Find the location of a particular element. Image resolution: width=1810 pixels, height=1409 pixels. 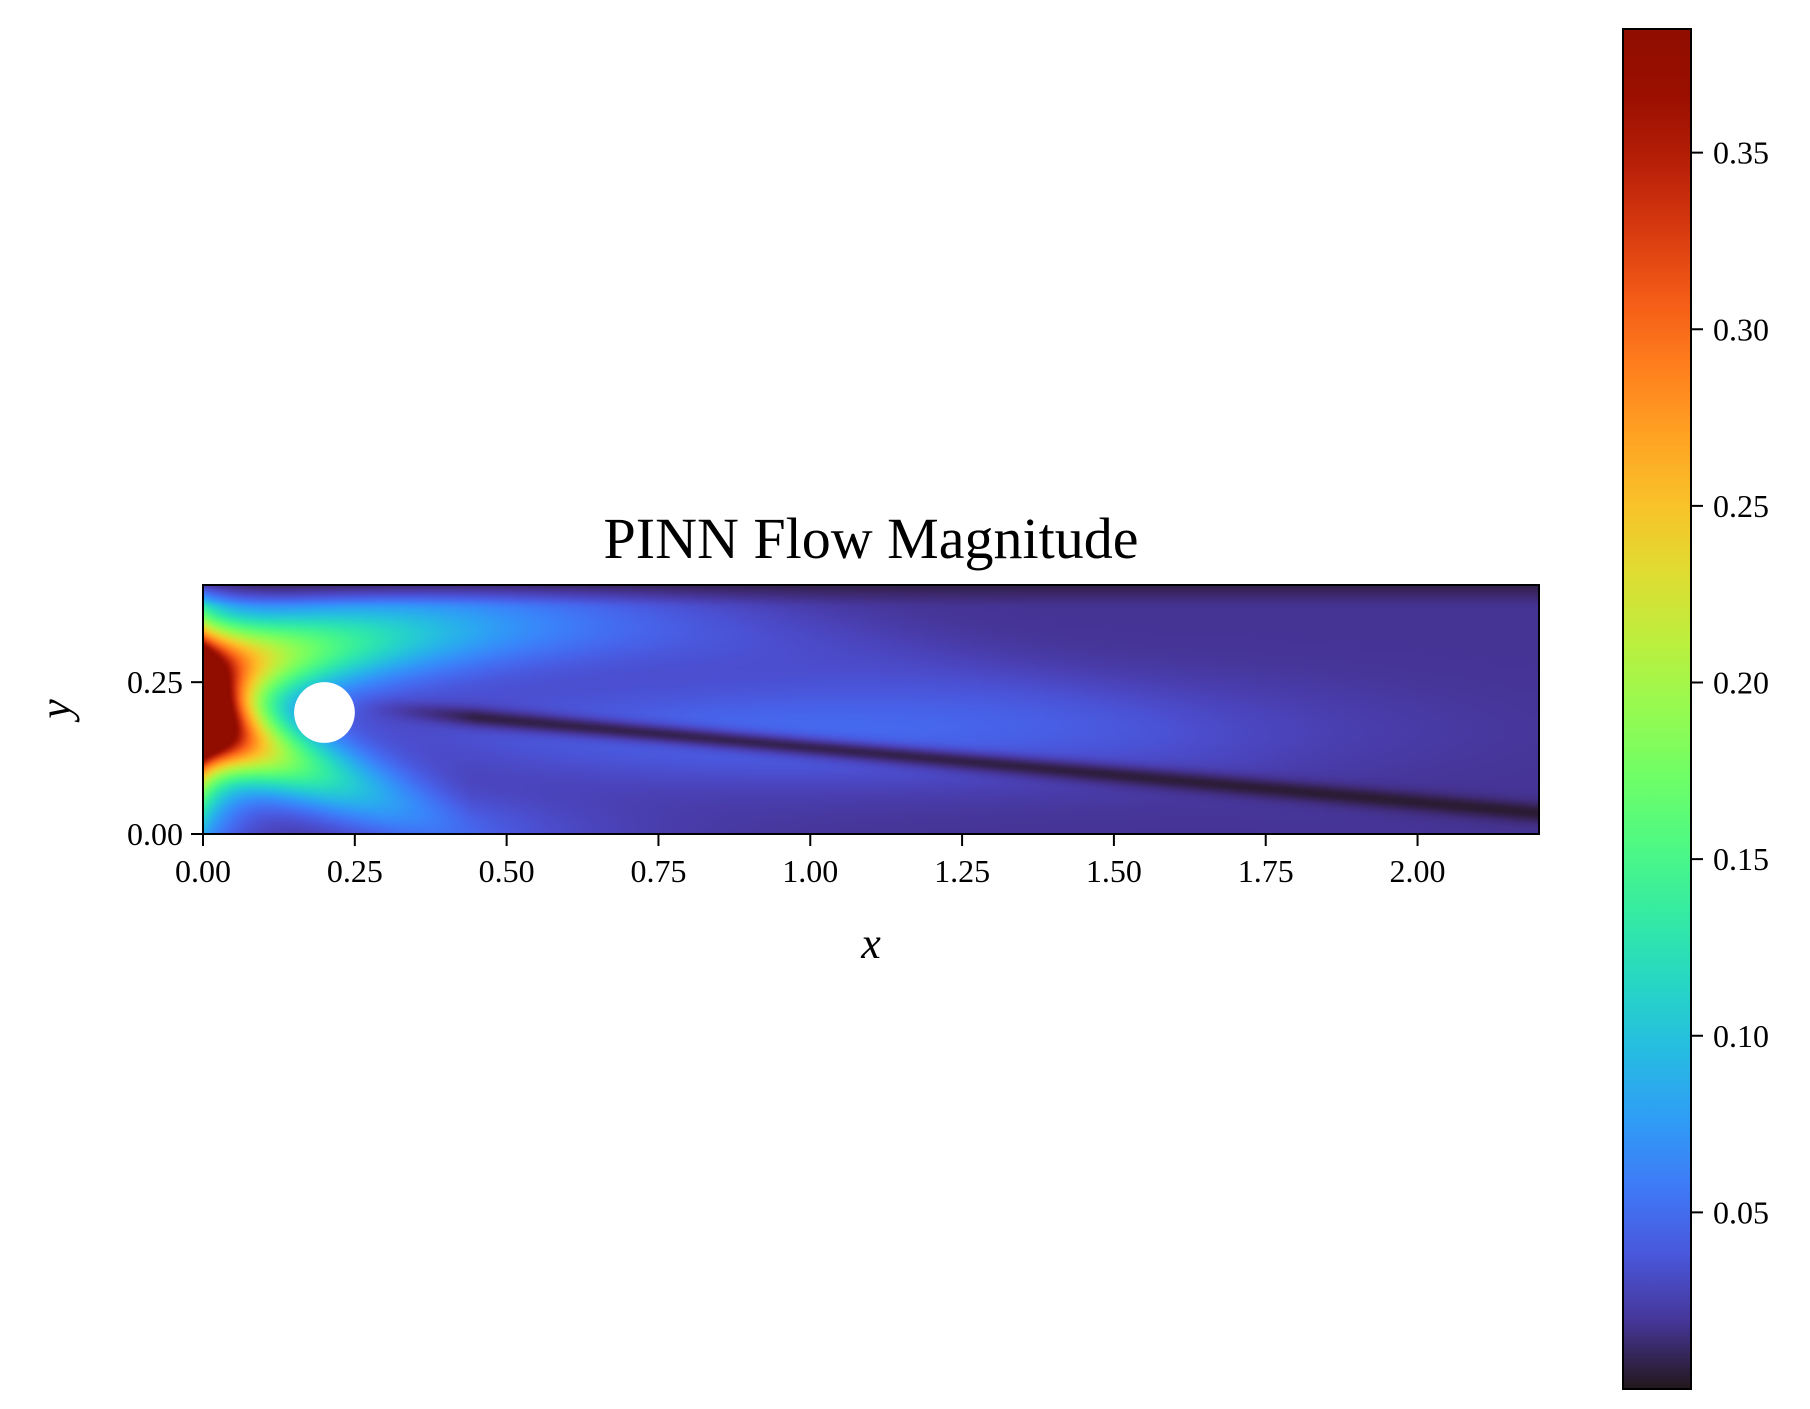

chart-title: PINN Flow Magnitude is located at coordinates (871, 538).